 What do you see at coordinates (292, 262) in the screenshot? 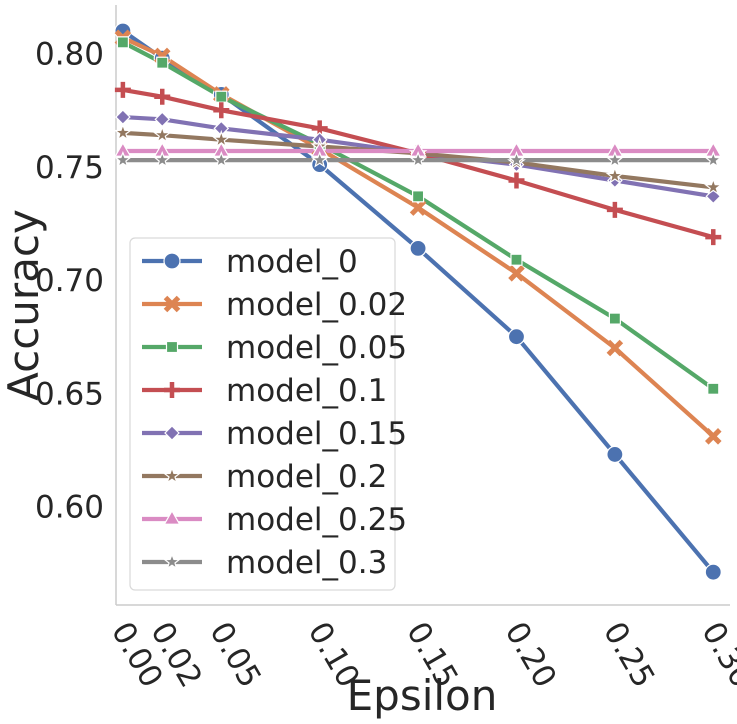
I see `legend-label: model_0` at bounding box center [292, 262].